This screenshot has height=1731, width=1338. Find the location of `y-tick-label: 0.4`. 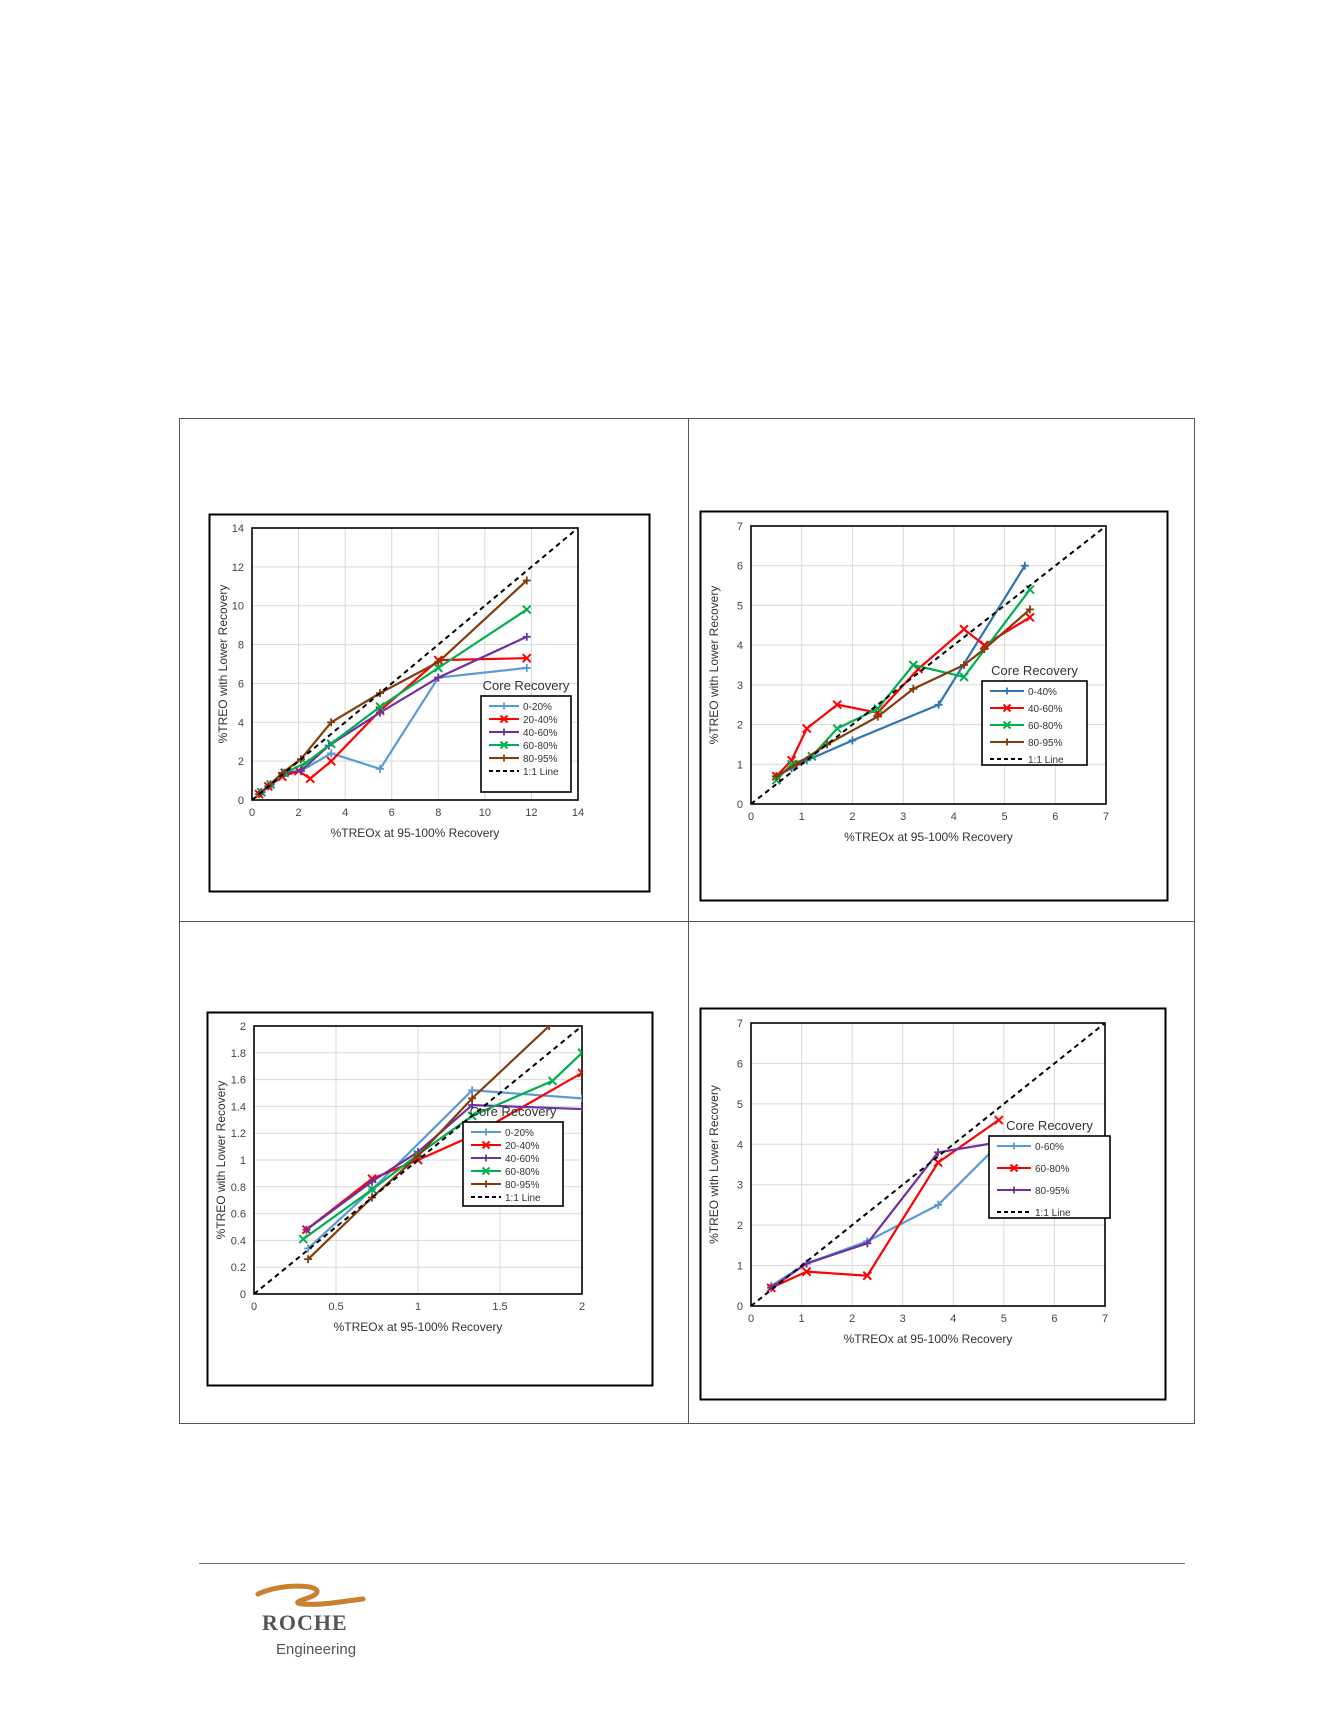

y-tick-label: 0.4 is located at coordinates (238, 1241).